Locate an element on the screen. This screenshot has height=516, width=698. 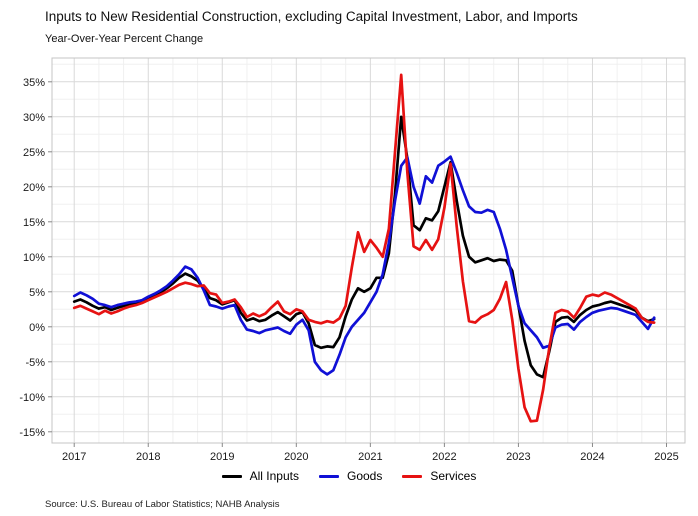
legend-item-services: Services is located at coordinates (439, 476).